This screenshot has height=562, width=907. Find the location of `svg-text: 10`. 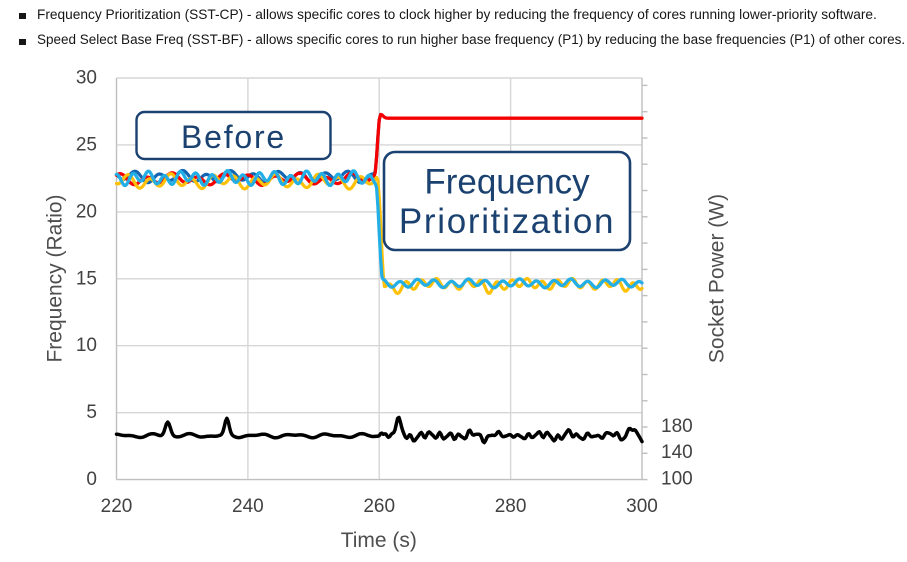

svg-text: 10 is located at coordinates (86, 345).